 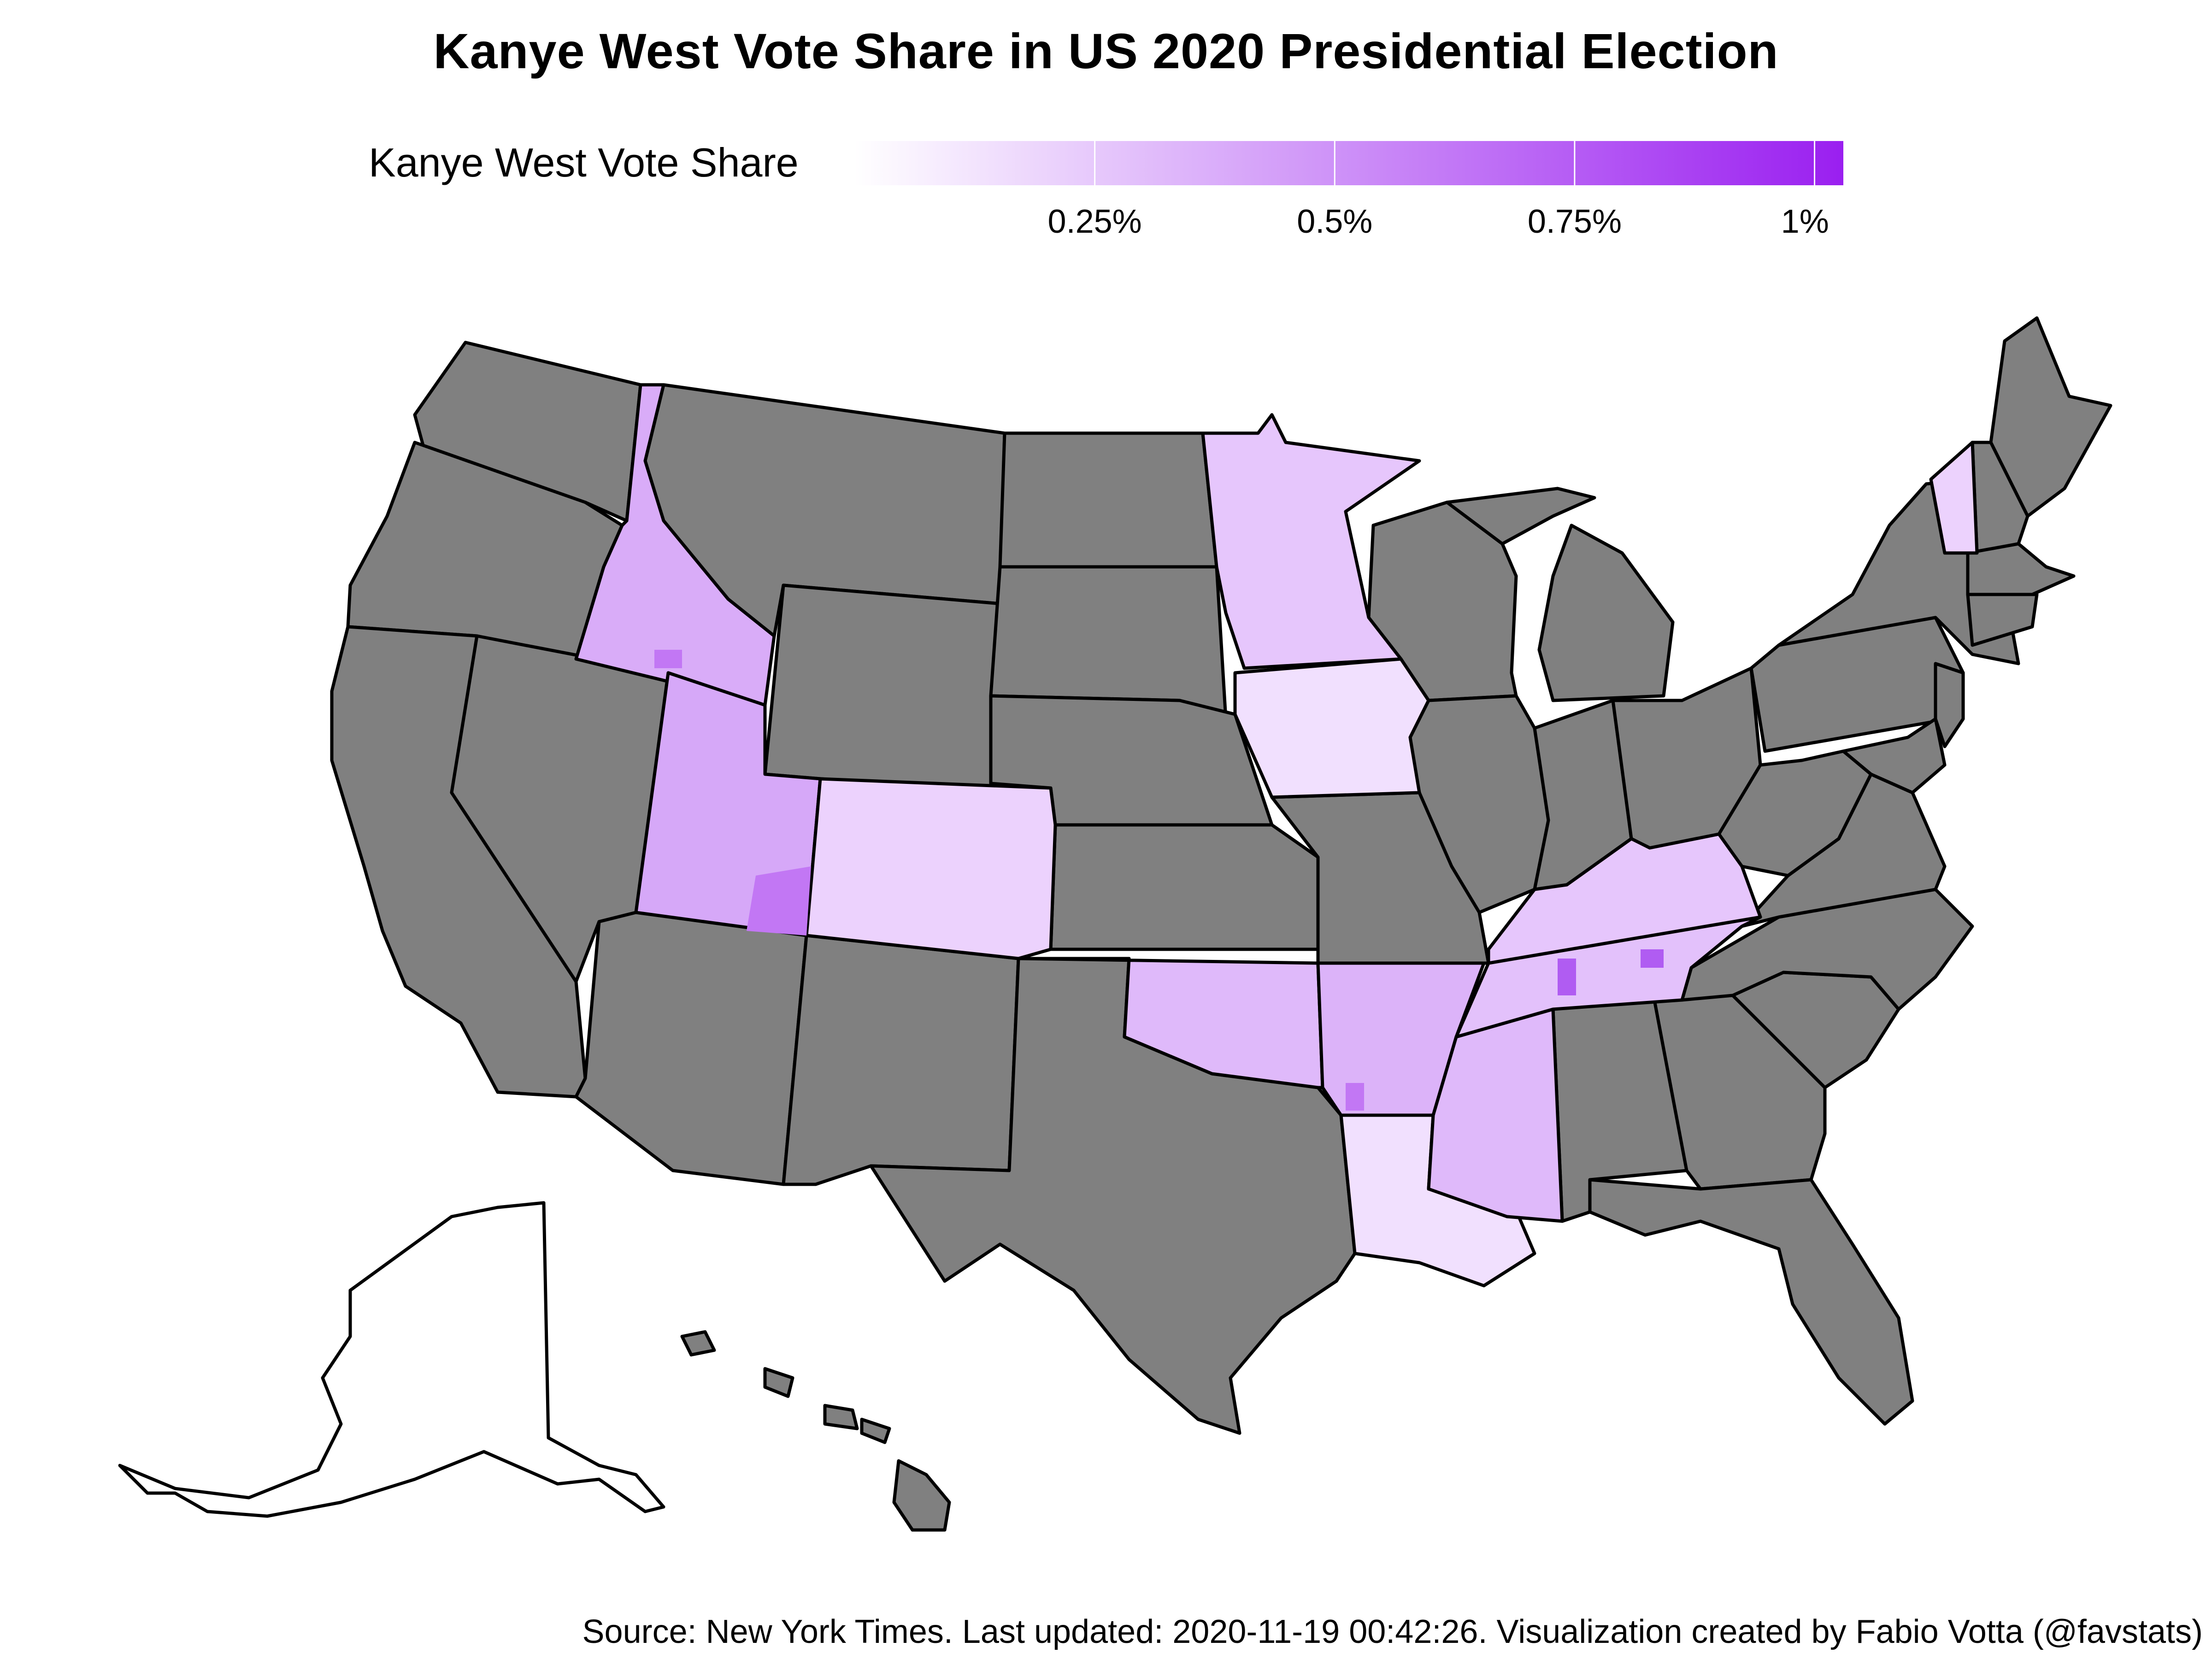 What do you see at coordinates (1949, 705) in the screenshot?
I see `state-new-jersey` at bounding box center [1949, 705].